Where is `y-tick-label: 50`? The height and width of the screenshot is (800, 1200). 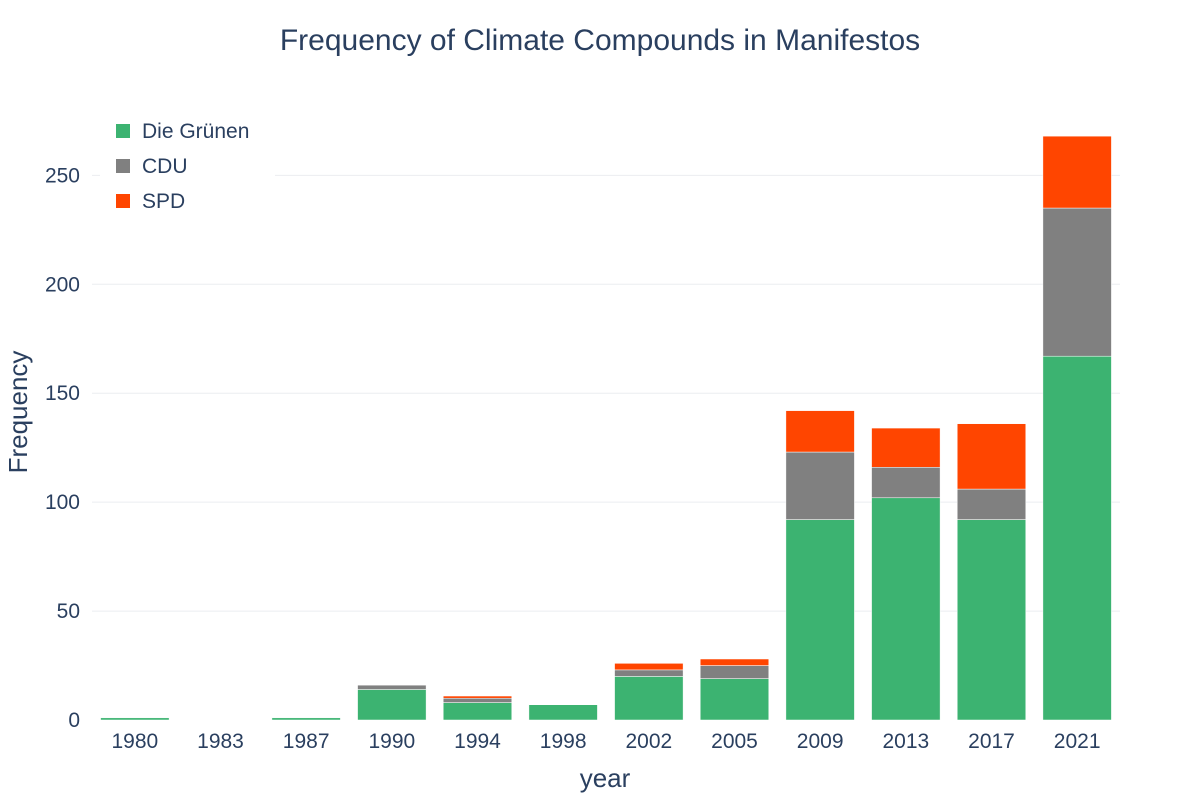 y-tick-label: 50 is located at coordinates (68, 611).